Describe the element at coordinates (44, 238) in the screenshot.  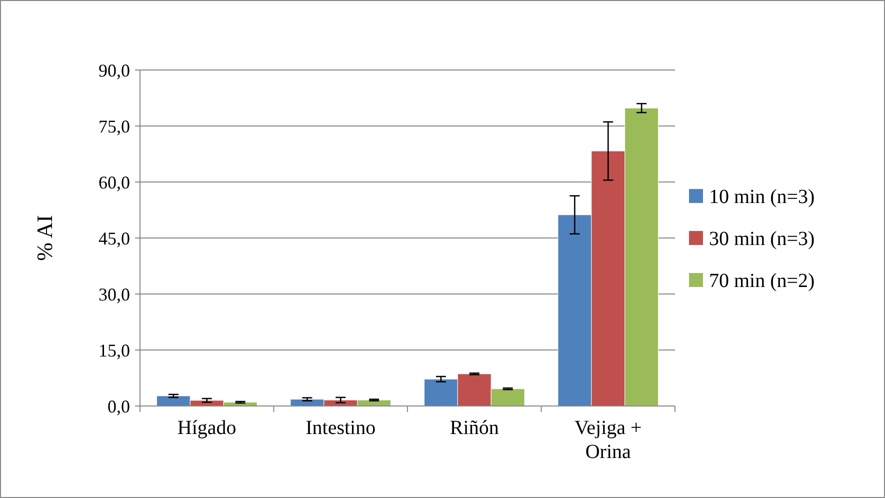
I see `y-axis-title: % AI` at that location.